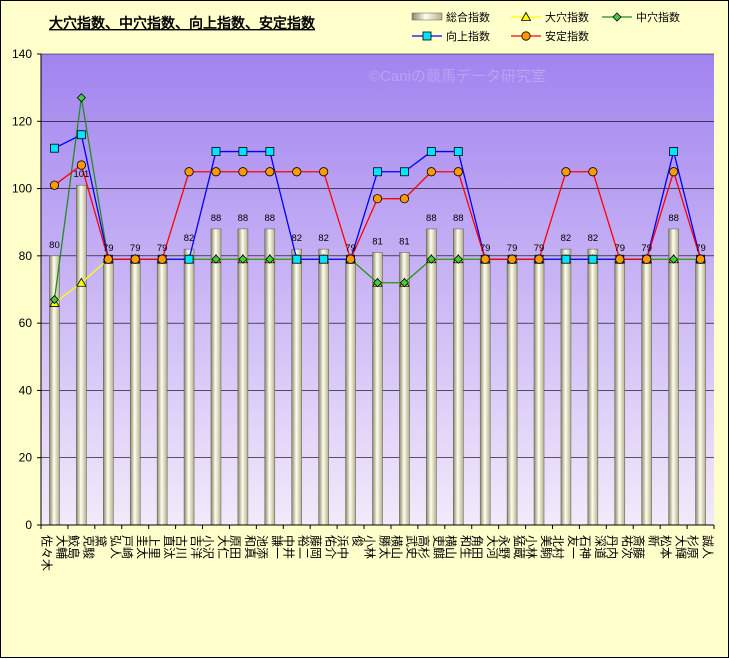 Image resolution: width=729 pixels, height=659 pixels. I want to click on x-tick-label: 永野 猛蔵, so click(511, 547).